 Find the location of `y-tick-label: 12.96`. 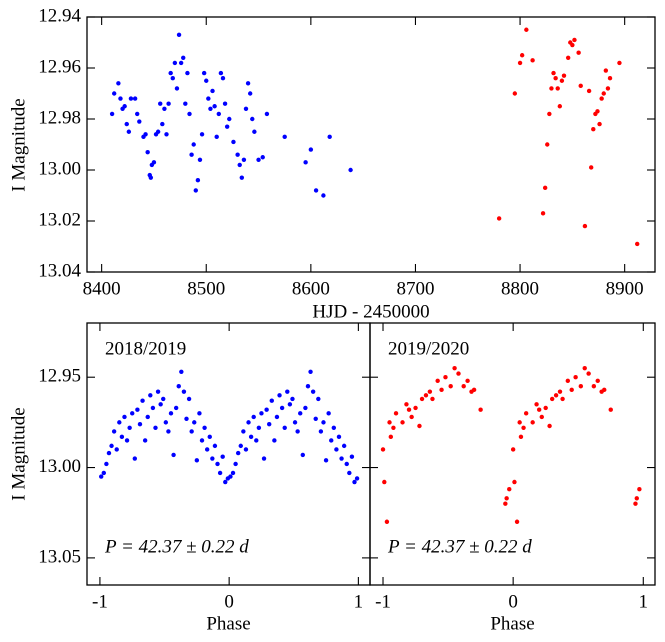

y-tick-label: 12.96 is located at coordinates (59, 66).